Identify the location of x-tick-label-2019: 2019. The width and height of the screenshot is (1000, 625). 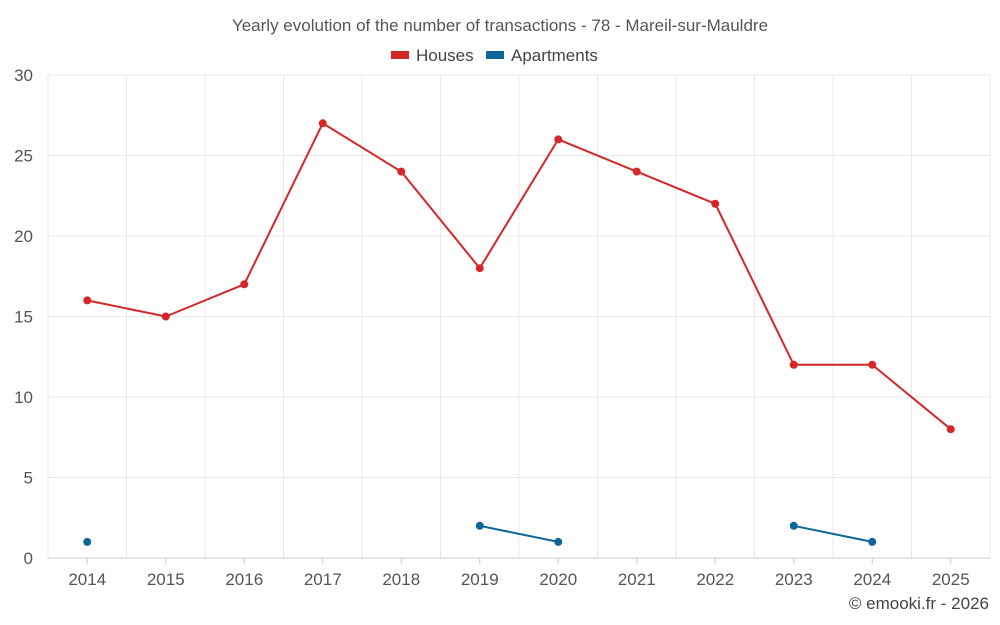
(480, 579).